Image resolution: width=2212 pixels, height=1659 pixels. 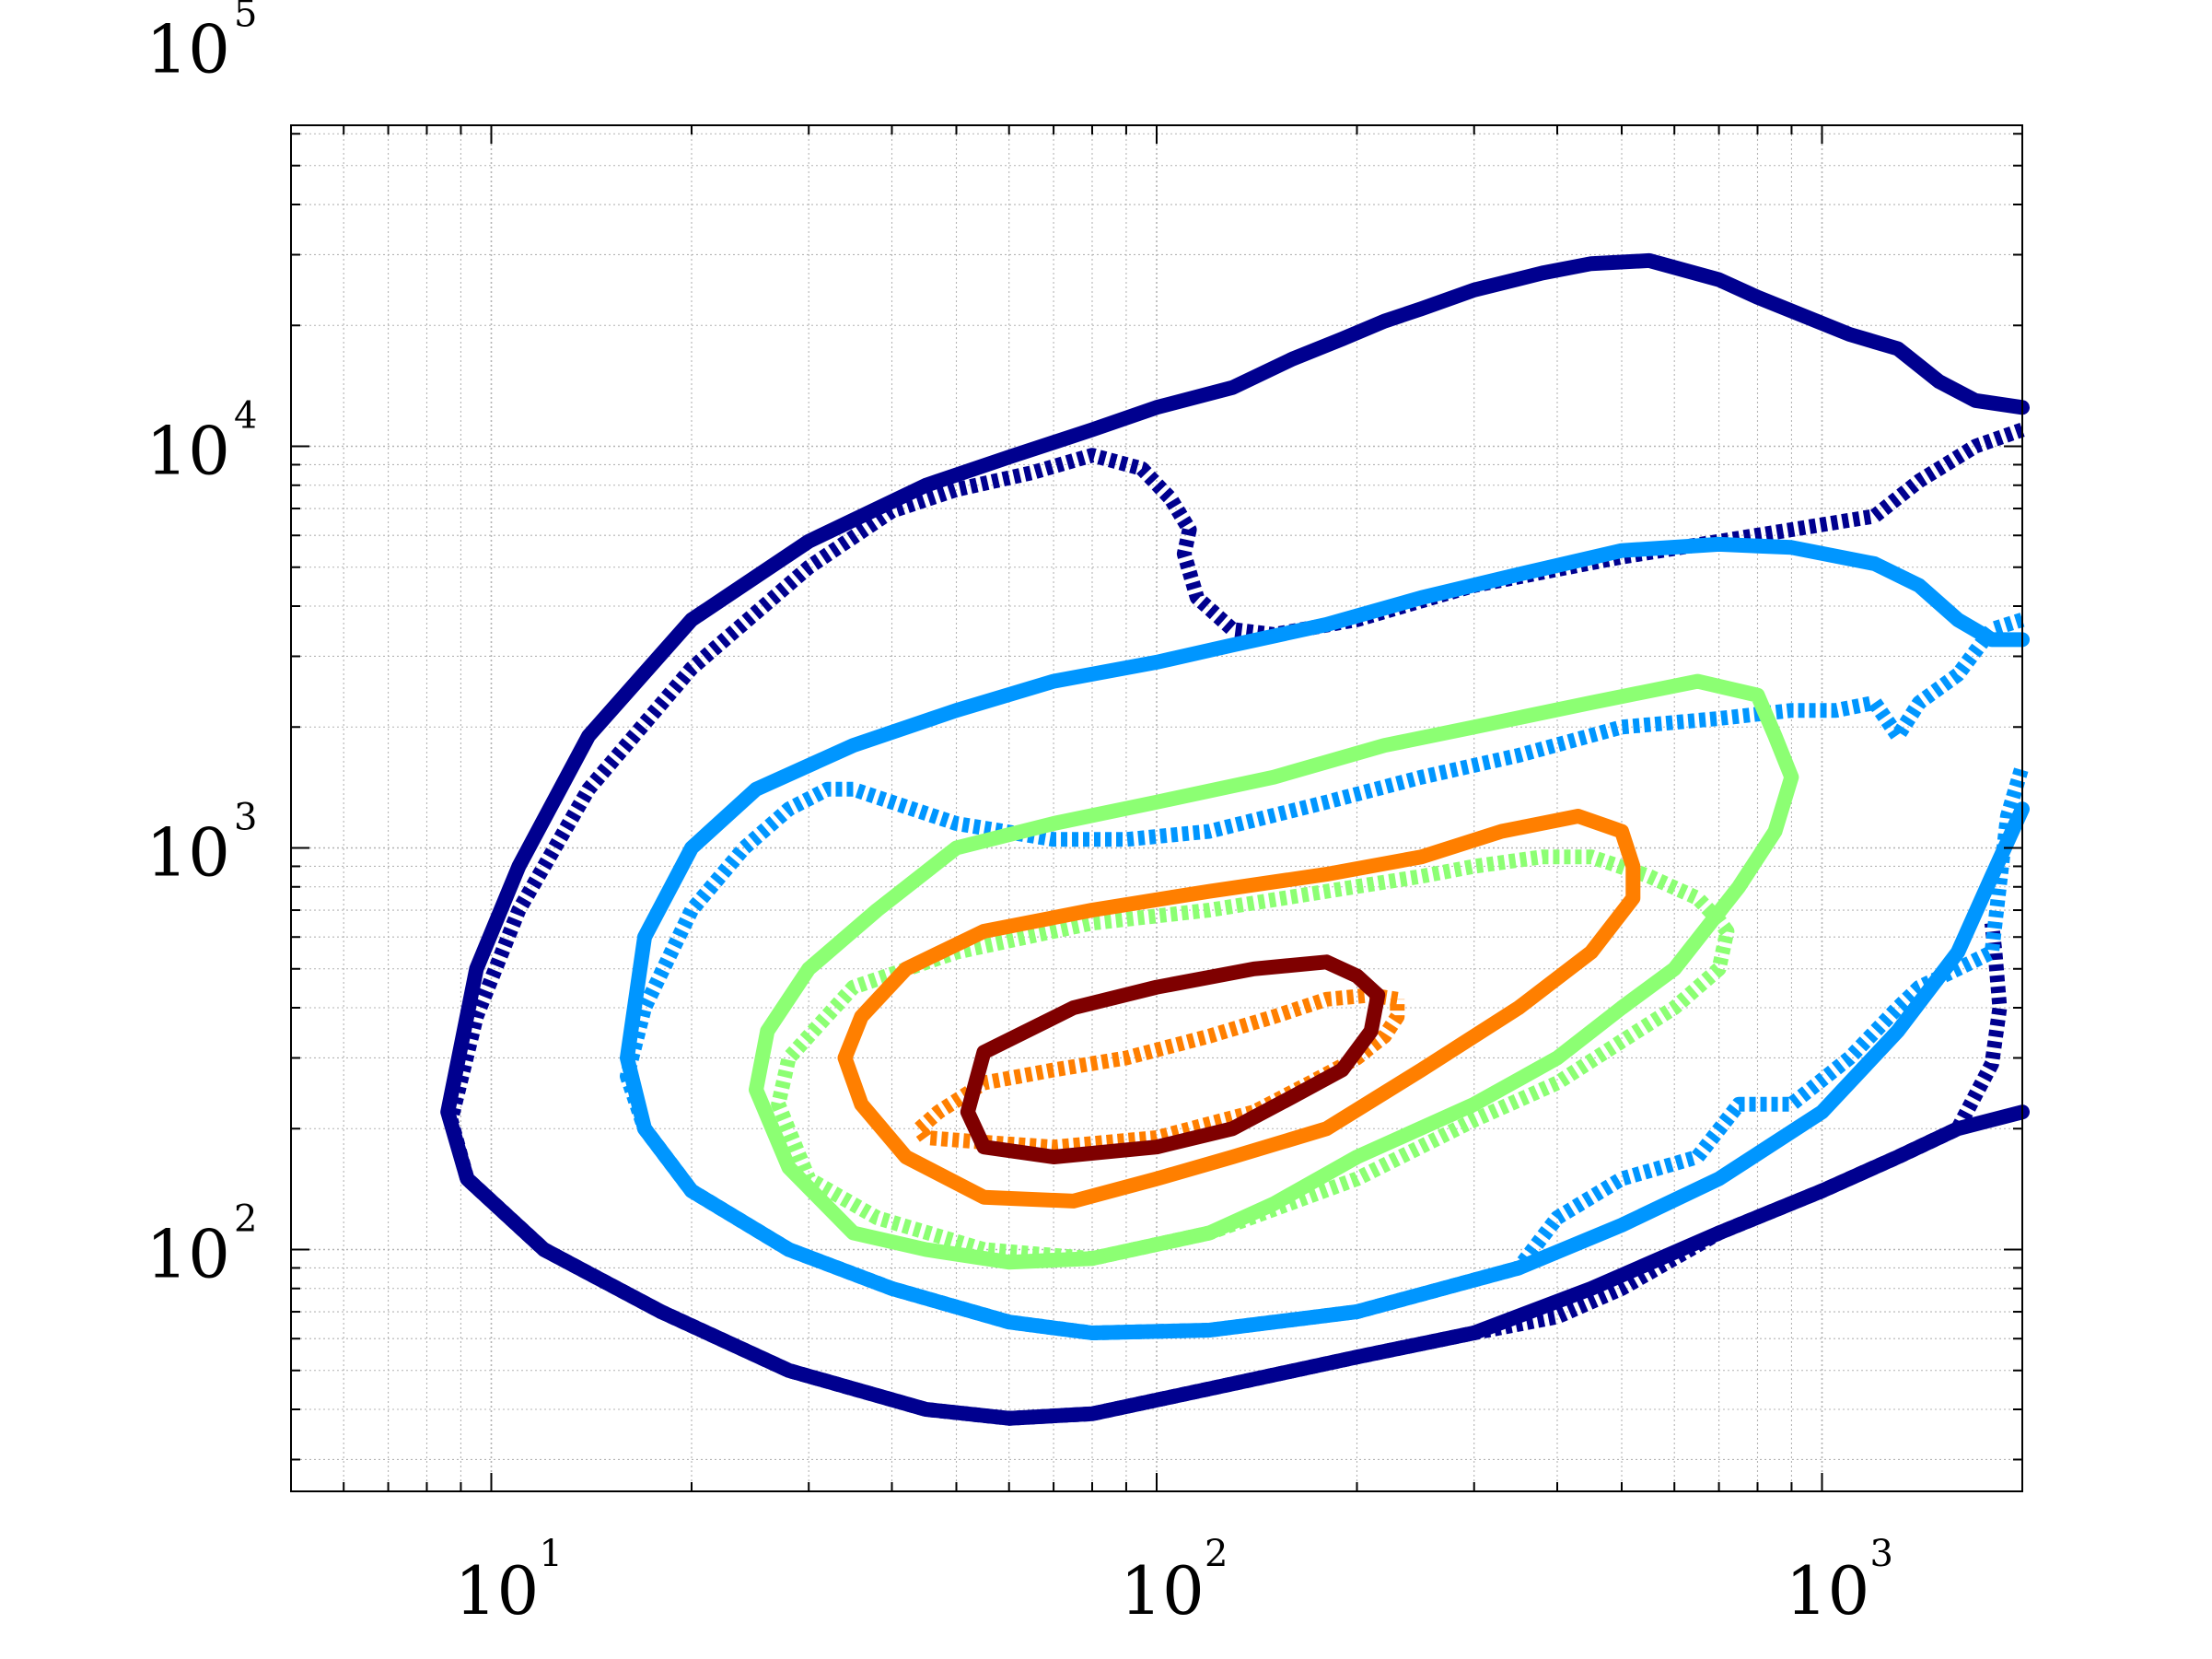 What do you see at coordinates (246, 18) in the screenshot?
I see `y-tick-label-exponent: 5` at bounding box center [246, 18].